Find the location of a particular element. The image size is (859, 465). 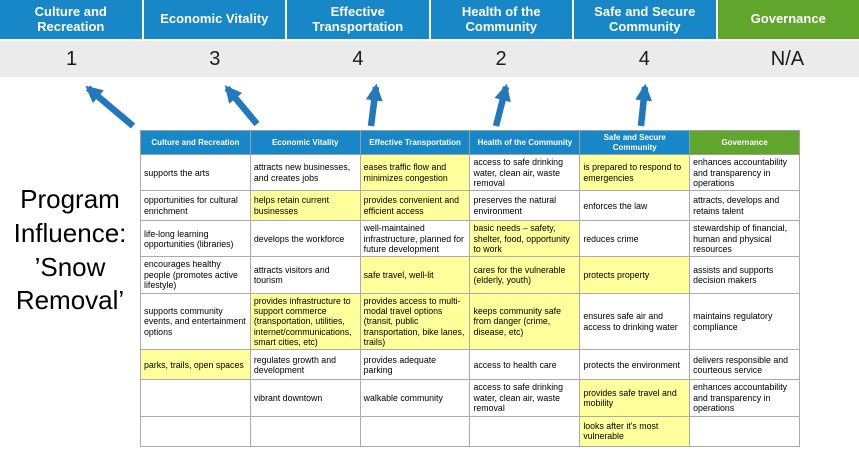

matrix-cell-2-1: develops the workforce is located at coordinates (305, 239).